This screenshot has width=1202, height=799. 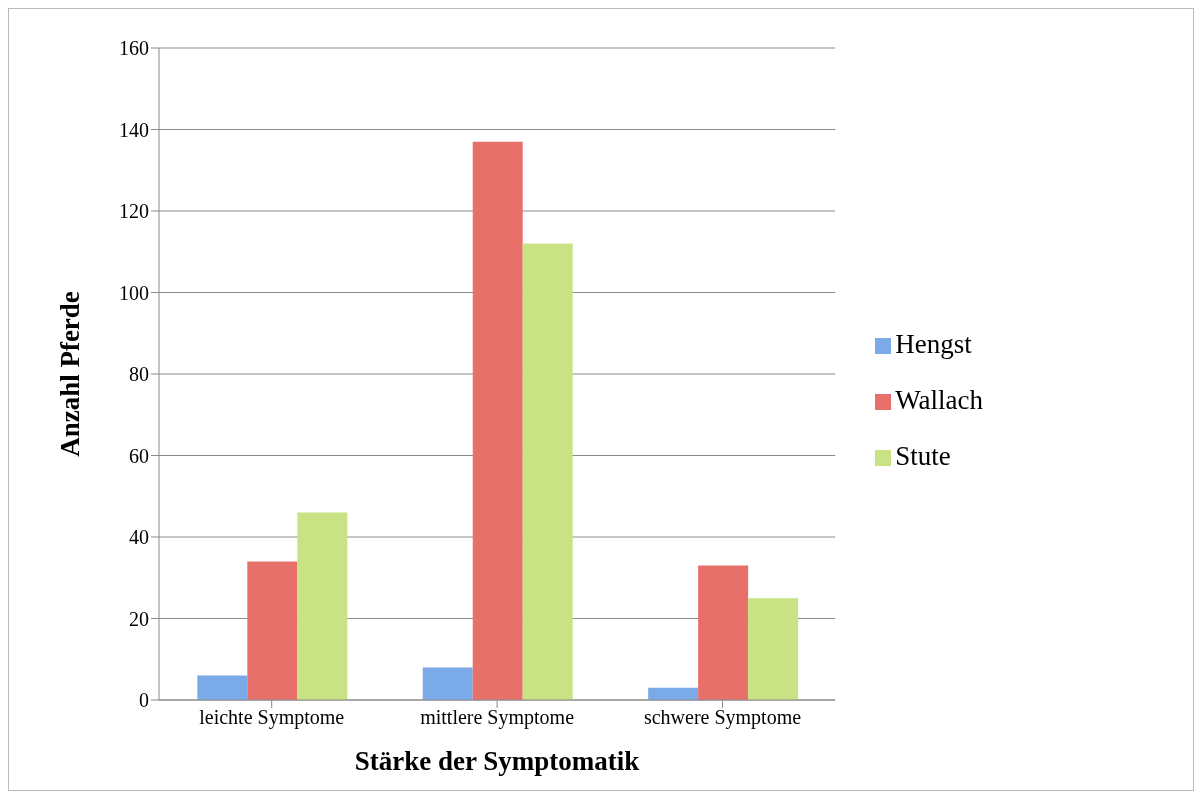 What do you see at coordinates (923, 455) in the screenshot?
I see `legend-label: Stute` at bounding box center [923, 455].